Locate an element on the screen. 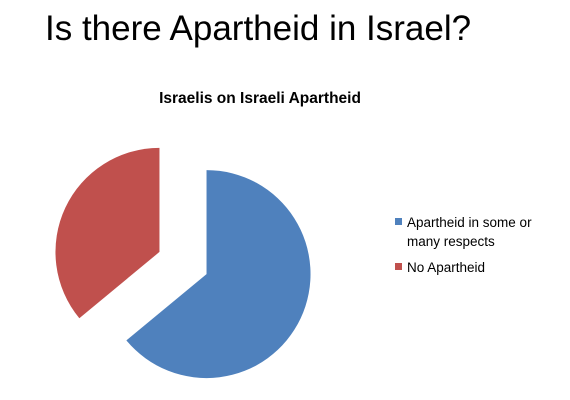  slide-title: Is there Apartheid in Israel? is located at coordinates (258, 28).